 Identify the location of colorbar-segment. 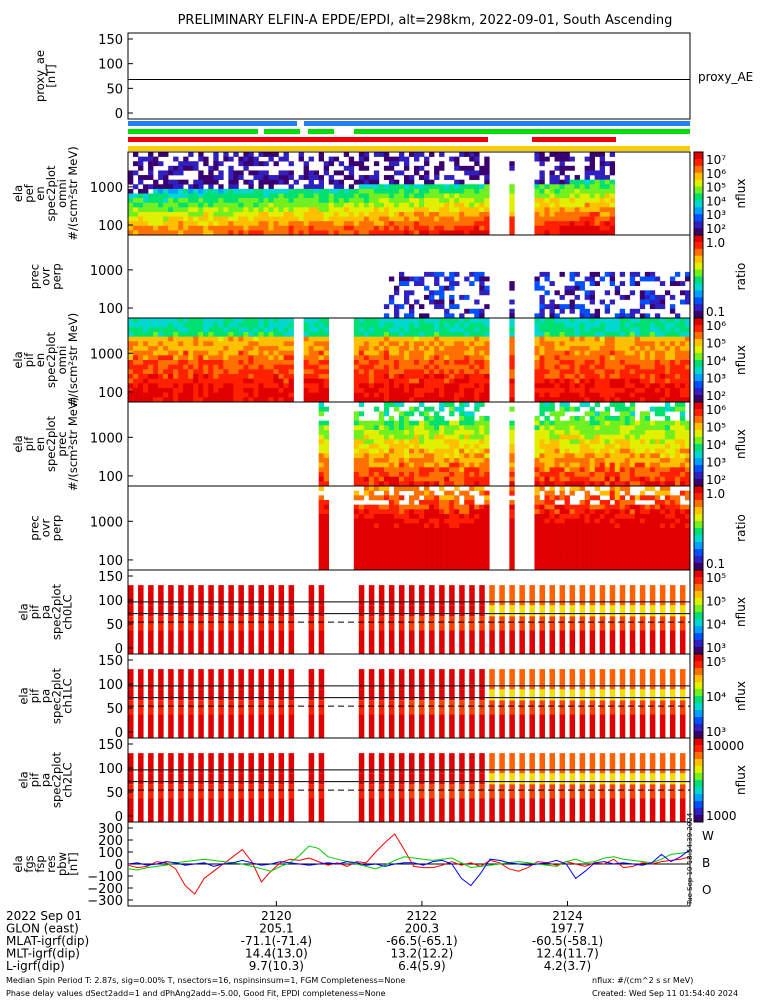
(698, 399).